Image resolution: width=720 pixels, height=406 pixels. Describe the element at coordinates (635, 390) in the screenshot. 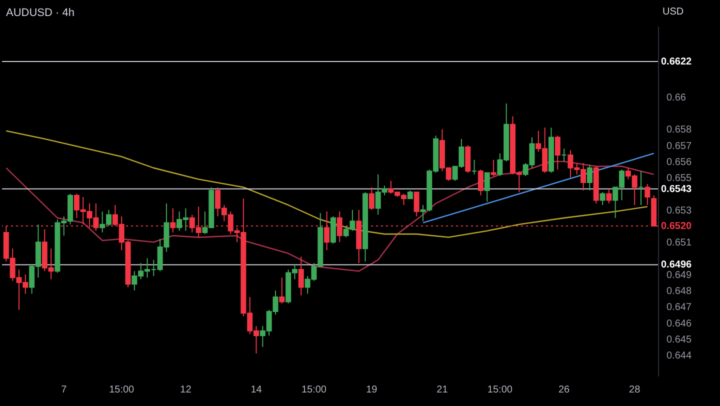

I see `x-tick-label: 28` at that location.